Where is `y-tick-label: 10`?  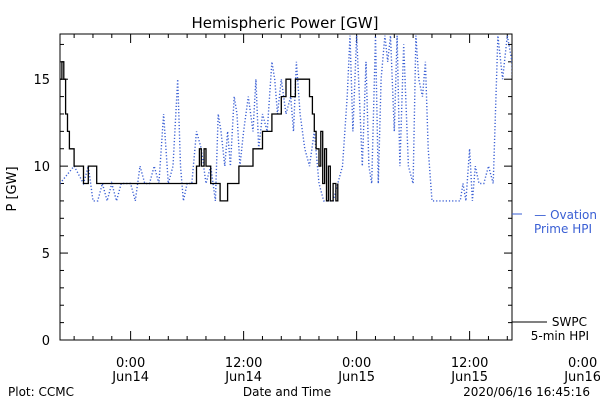 y-tick-label: 10 is located at coordinates (41, 167).